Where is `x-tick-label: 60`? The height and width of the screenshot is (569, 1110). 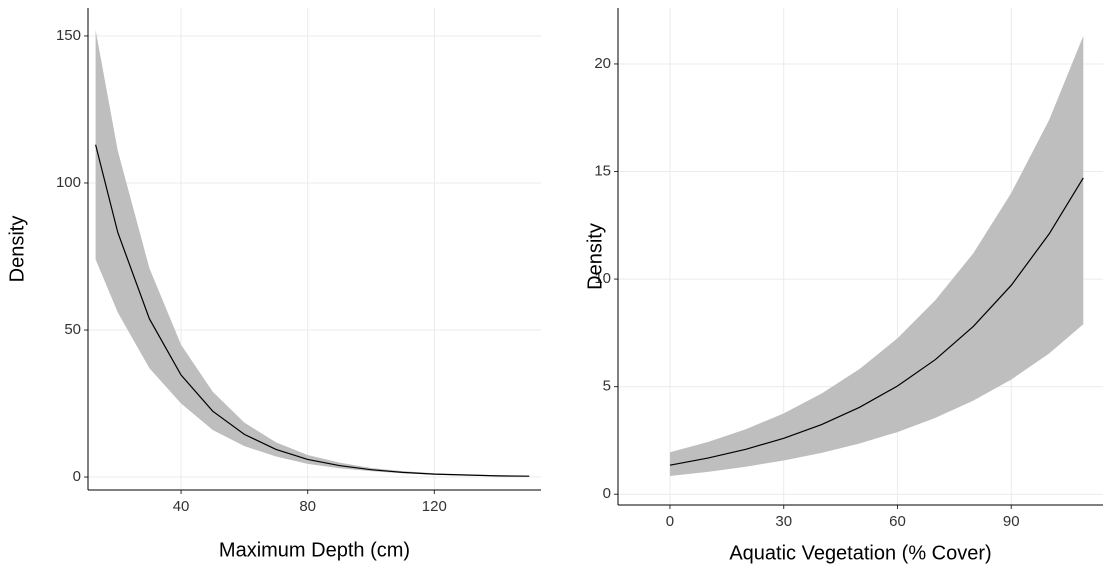
x-tick-label: 60 is located at coordinates (897, 521).